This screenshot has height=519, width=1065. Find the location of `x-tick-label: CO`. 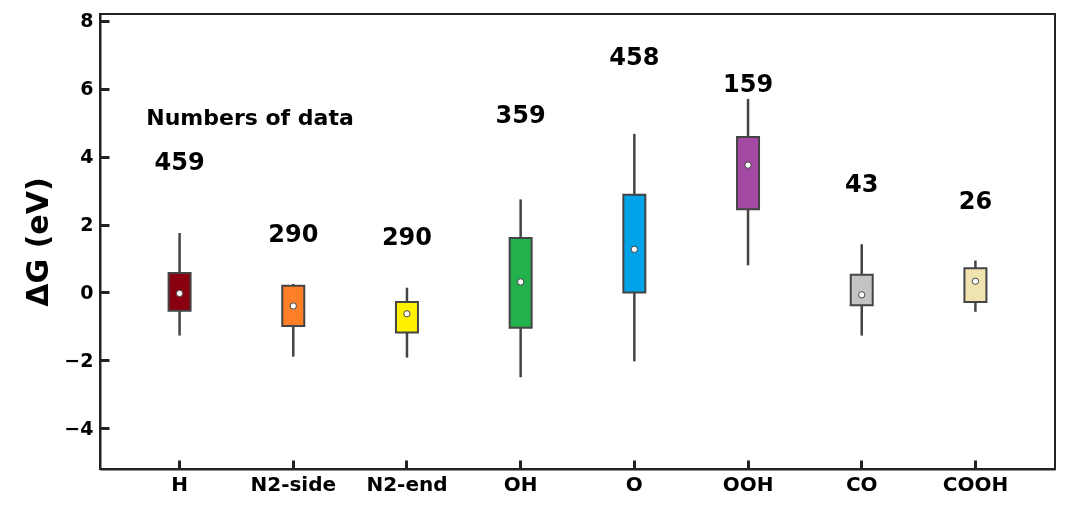

x-tick-label: CO is located at coordinates (861, 483).